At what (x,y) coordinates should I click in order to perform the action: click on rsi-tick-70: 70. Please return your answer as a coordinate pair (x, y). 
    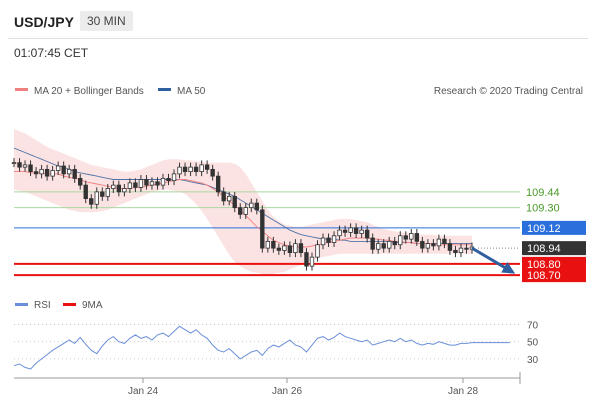
    Looking at the image, I should click on (533, 326).